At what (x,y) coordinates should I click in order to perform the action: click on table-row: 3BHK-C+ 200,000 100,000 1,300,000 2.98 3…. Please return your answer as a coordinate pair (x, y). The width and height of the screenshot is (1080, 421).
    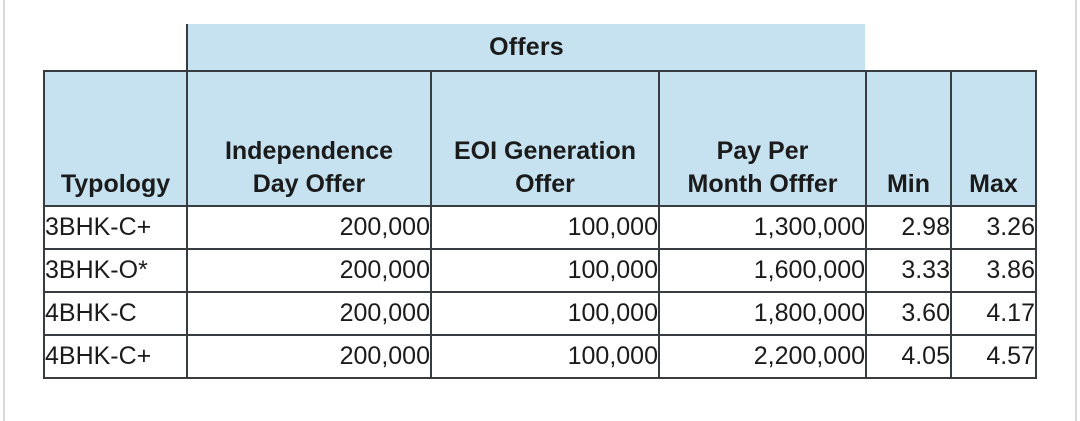
    Looking at the image, I should click on (540, 227).